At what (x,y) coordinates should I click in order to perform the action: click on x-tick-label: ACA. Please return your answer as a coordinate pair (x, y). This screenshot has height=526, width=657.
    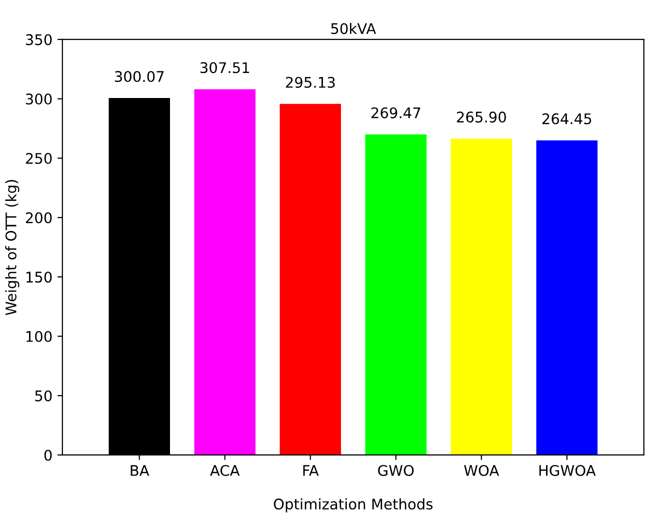
    Looking at the image, I should click on (225, 470).